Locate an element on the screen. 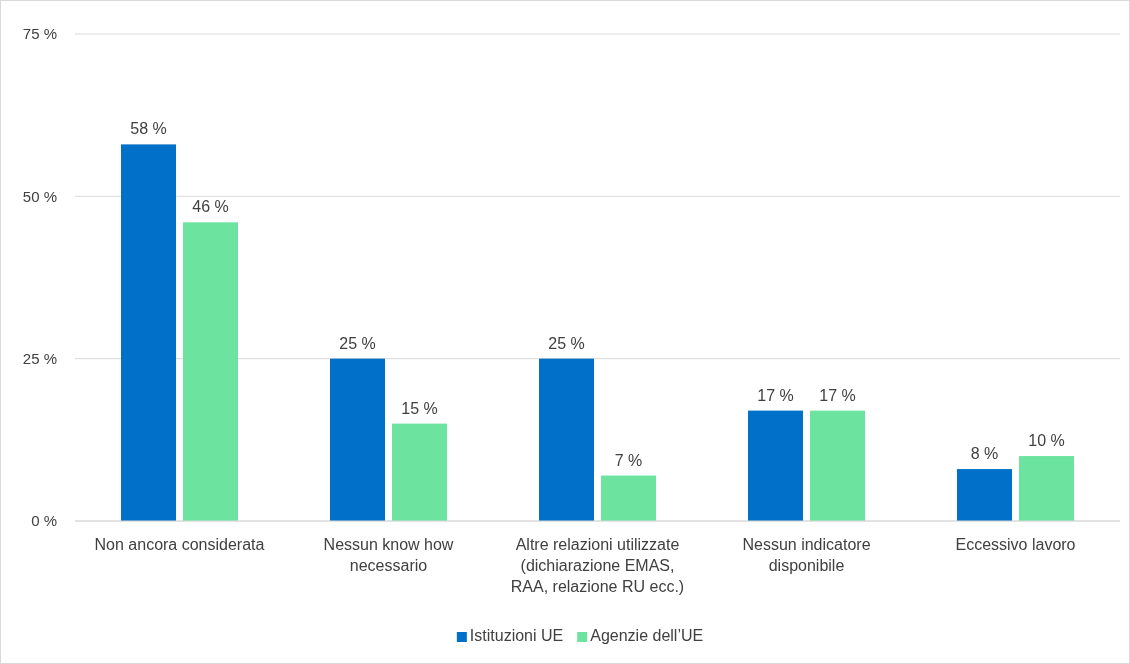  x-tick-label: Nessun know how necessario is located at coordinates (388, 555).